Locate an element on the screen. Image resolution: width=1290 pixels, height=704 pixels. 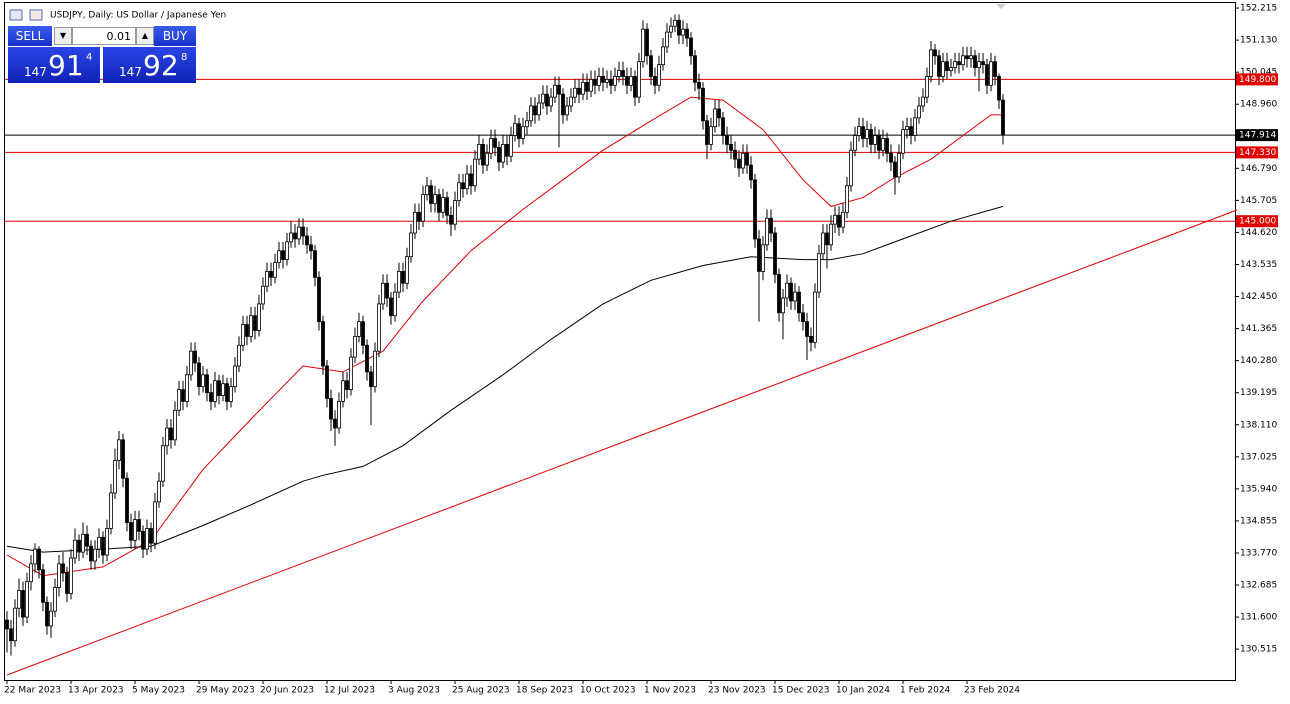
bid-sup: 4 is located at coordinates (89, 57).